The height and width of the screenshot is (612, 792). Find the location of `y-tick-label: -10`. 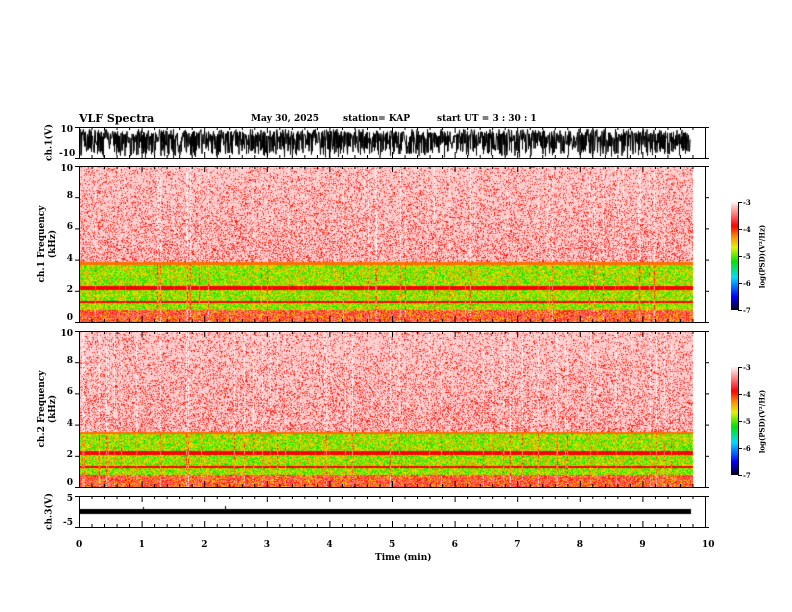

y-tick-label: -10 is located at coordinates (67, 154).